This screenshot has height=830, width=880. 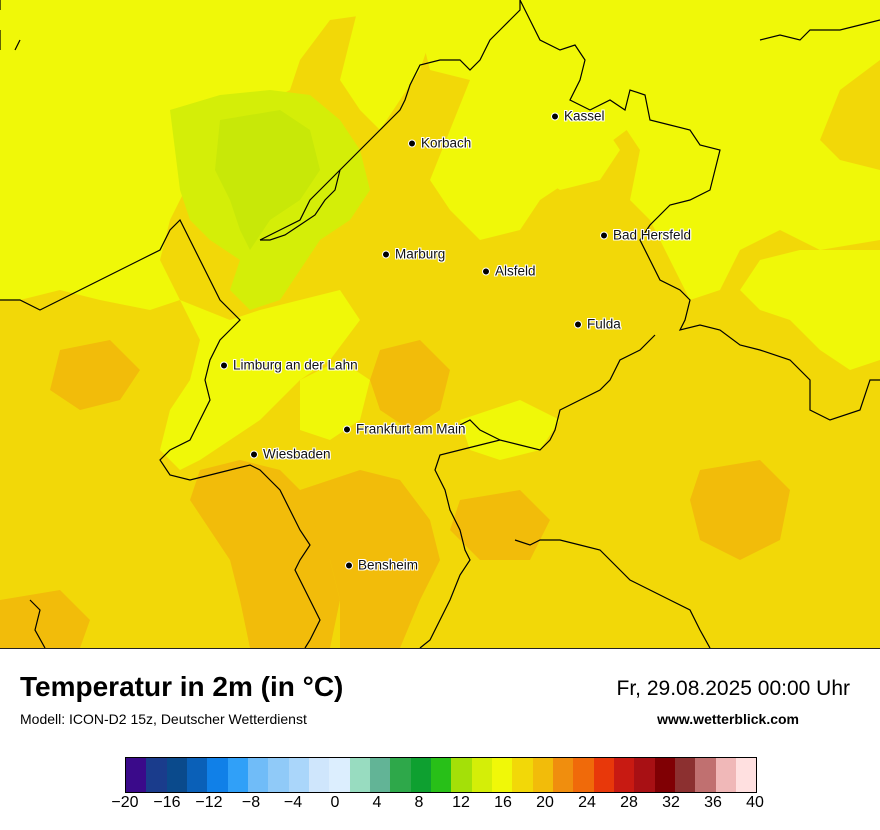 I want to click on colorbar-tick-label: 28, so click(x=629, y=802).